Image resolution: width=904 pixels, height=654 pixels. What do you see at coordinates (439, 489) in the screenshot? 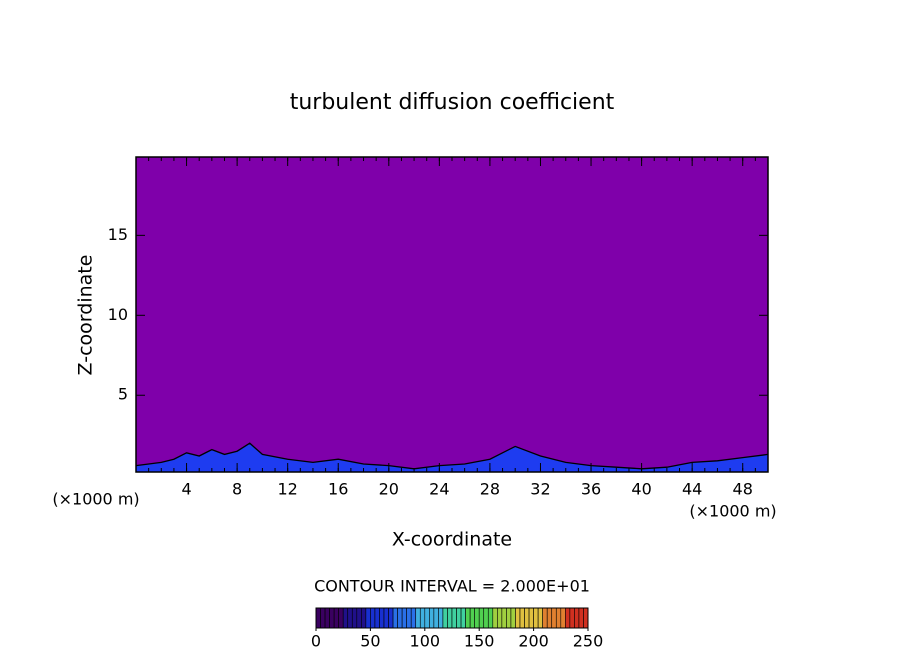
I see `x-tick-label: 24` at bounding box center [439, 489].